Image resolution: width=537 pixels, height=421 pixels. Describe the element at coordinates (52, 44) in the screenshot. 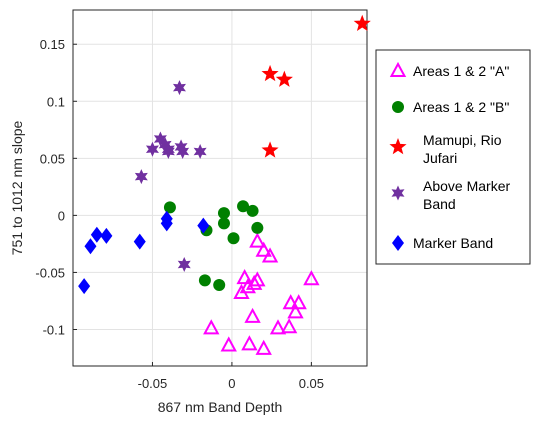

I see `y-tick-label: 0.15` at that location.